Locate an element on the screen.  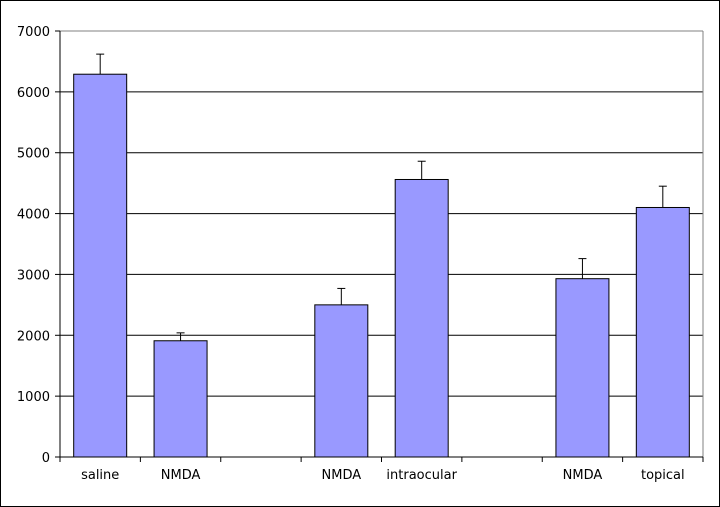
y-tick-label: 1000 is located at coordinates (33, 397).